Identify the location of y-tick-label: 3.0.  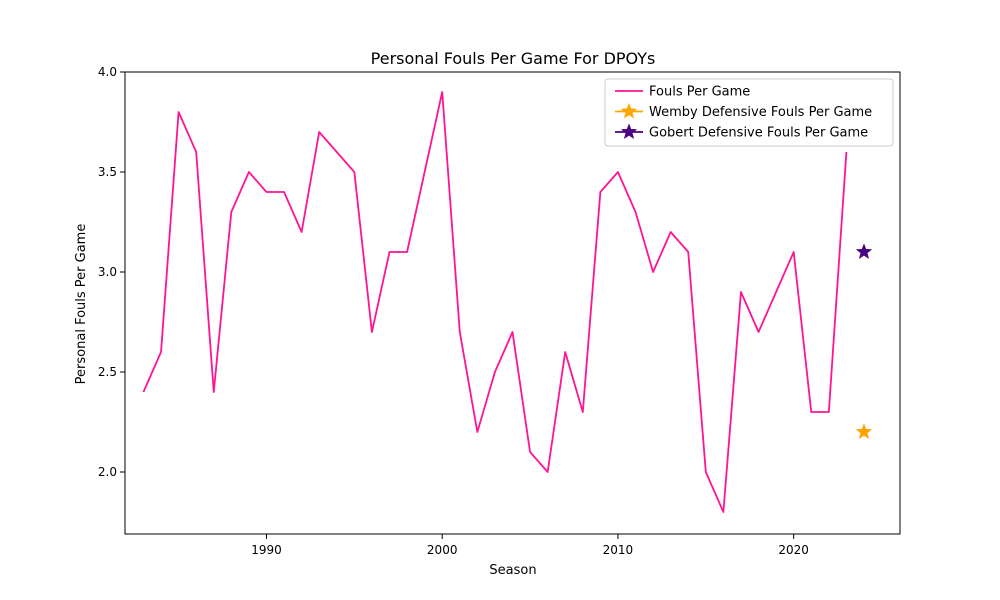
(107, 272).